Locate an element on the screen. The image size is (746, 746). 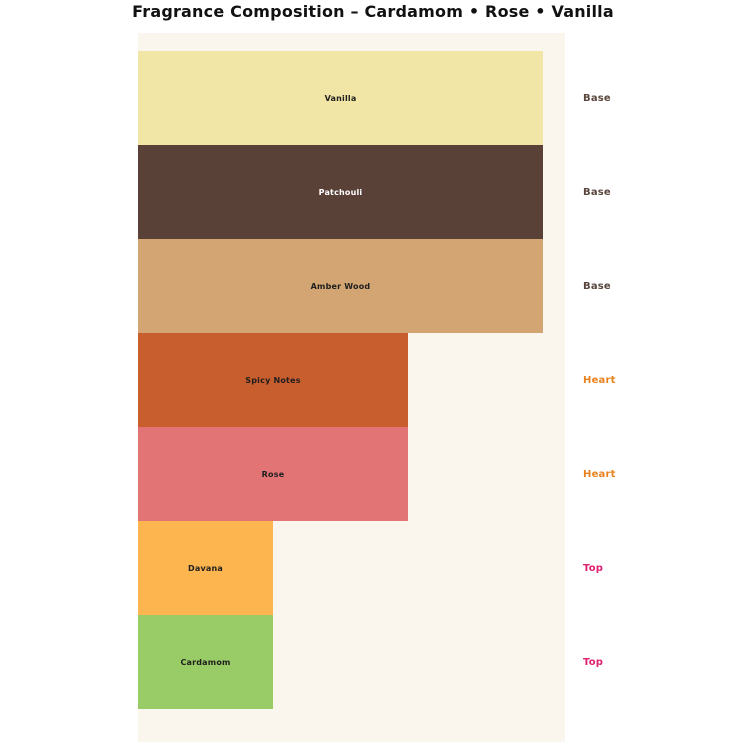
bar-rose: Rose is located at coordinates (273, 474).